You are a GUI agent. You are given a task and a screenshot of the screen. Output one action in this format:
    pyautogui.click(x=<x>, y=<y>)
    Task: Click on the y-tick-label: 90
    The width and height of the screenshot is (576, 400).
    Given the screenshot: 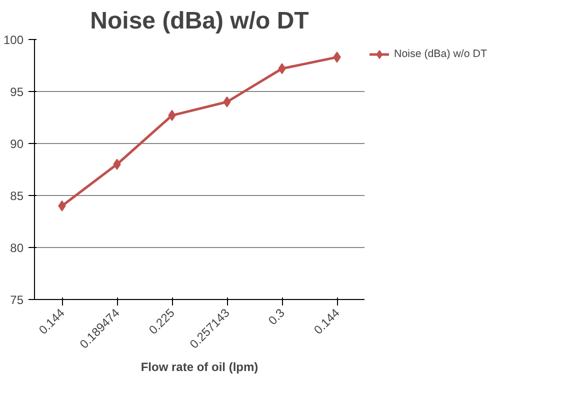 What is the action you would take?
    pyautogui.click(x=17, y=144)
    